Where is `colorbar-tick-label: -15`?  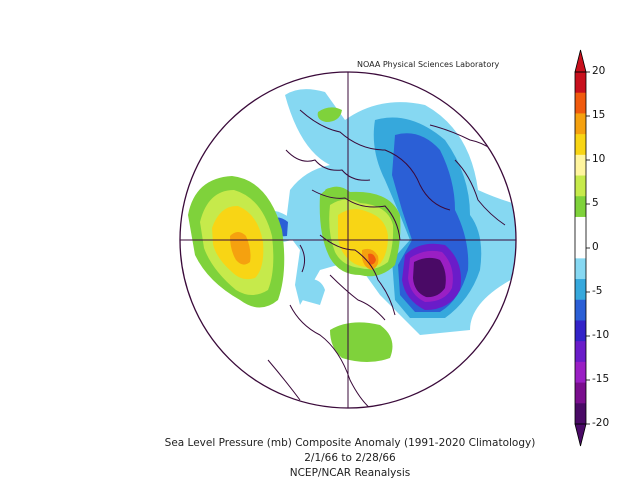
colorbar-tick-label: -15 is located at coordinates (601, 379).